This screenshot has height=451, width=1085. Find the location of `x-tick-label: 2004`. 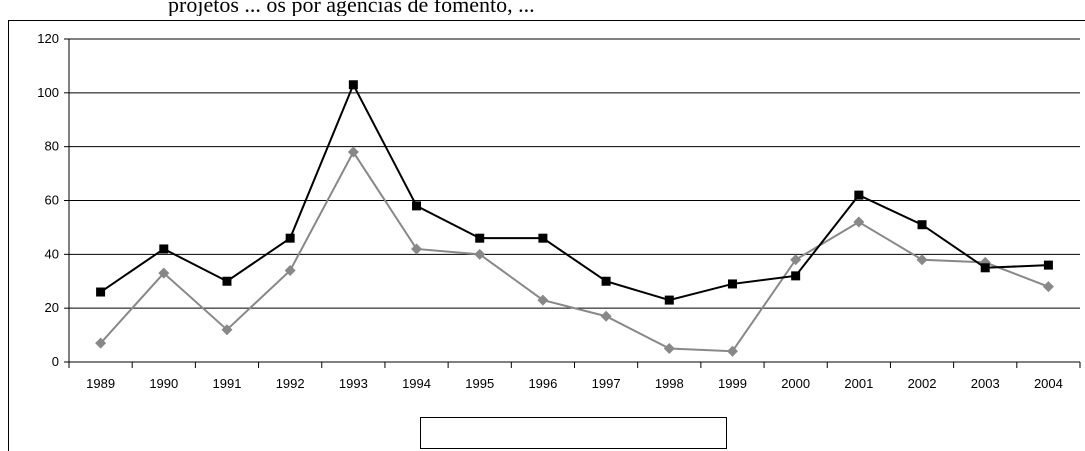

x-tick-label: 2004 is located at coordinates (1048, 383).